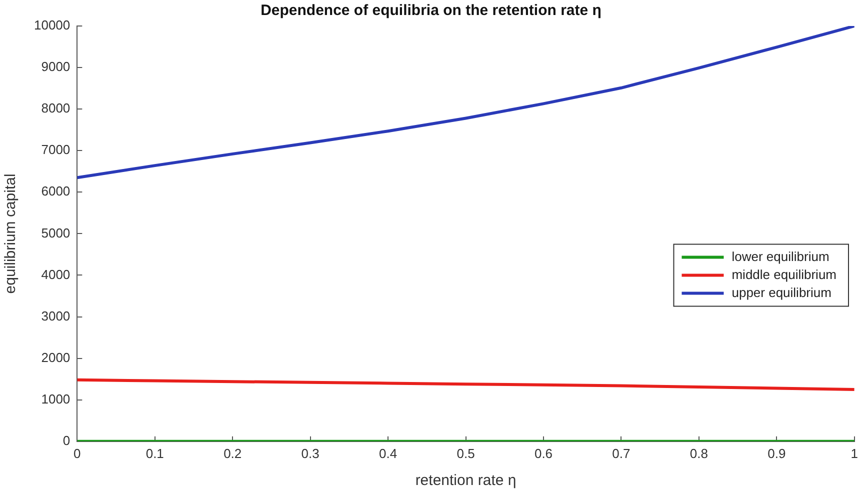 This screenshot has width=868, height=490. Describe the element at coordinates (781, 256) in the screenshot. I see `legend-label: lower equilibrium` at that location.